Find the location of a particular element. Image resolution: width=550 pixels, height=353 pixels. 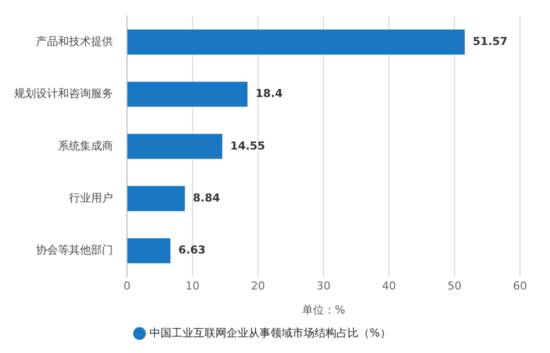

data-label: 14.55 is located at coordinates (248, 145).